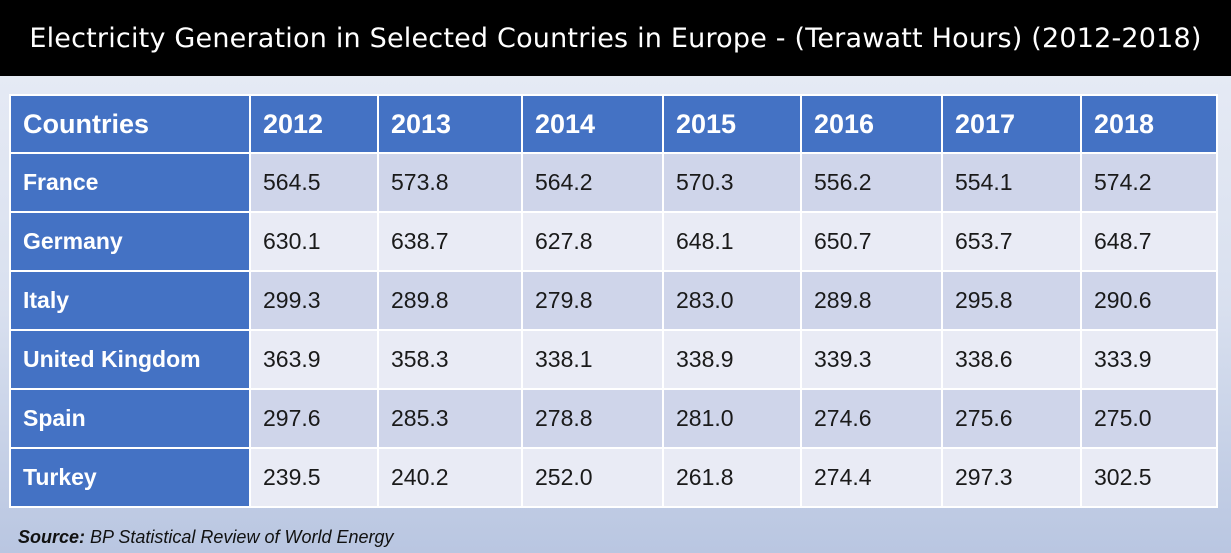 Image resolution: width=1231 pixels, height=553 pixels. What do you see at coordinates (314, 300) in the screenshot?
I see `table-cell: 299.3` at bounding box center [314, 300].